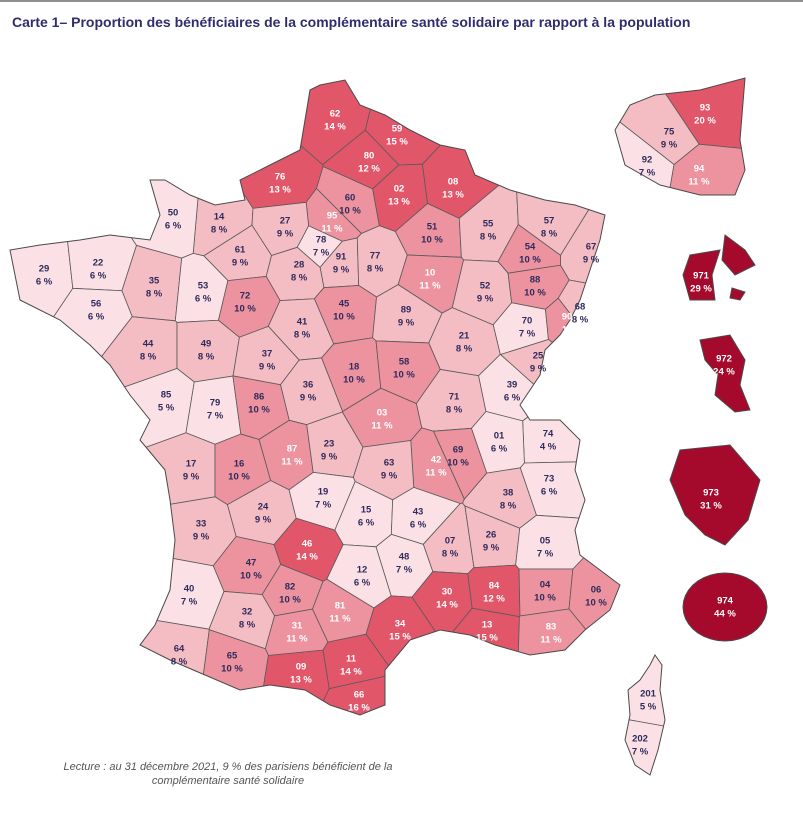 The width and height of the screenshot is (803, 820). What do you see at coordinates (447, 592) in the screenshot?
I see `region-code: 30` at bounding box center [447, 592].